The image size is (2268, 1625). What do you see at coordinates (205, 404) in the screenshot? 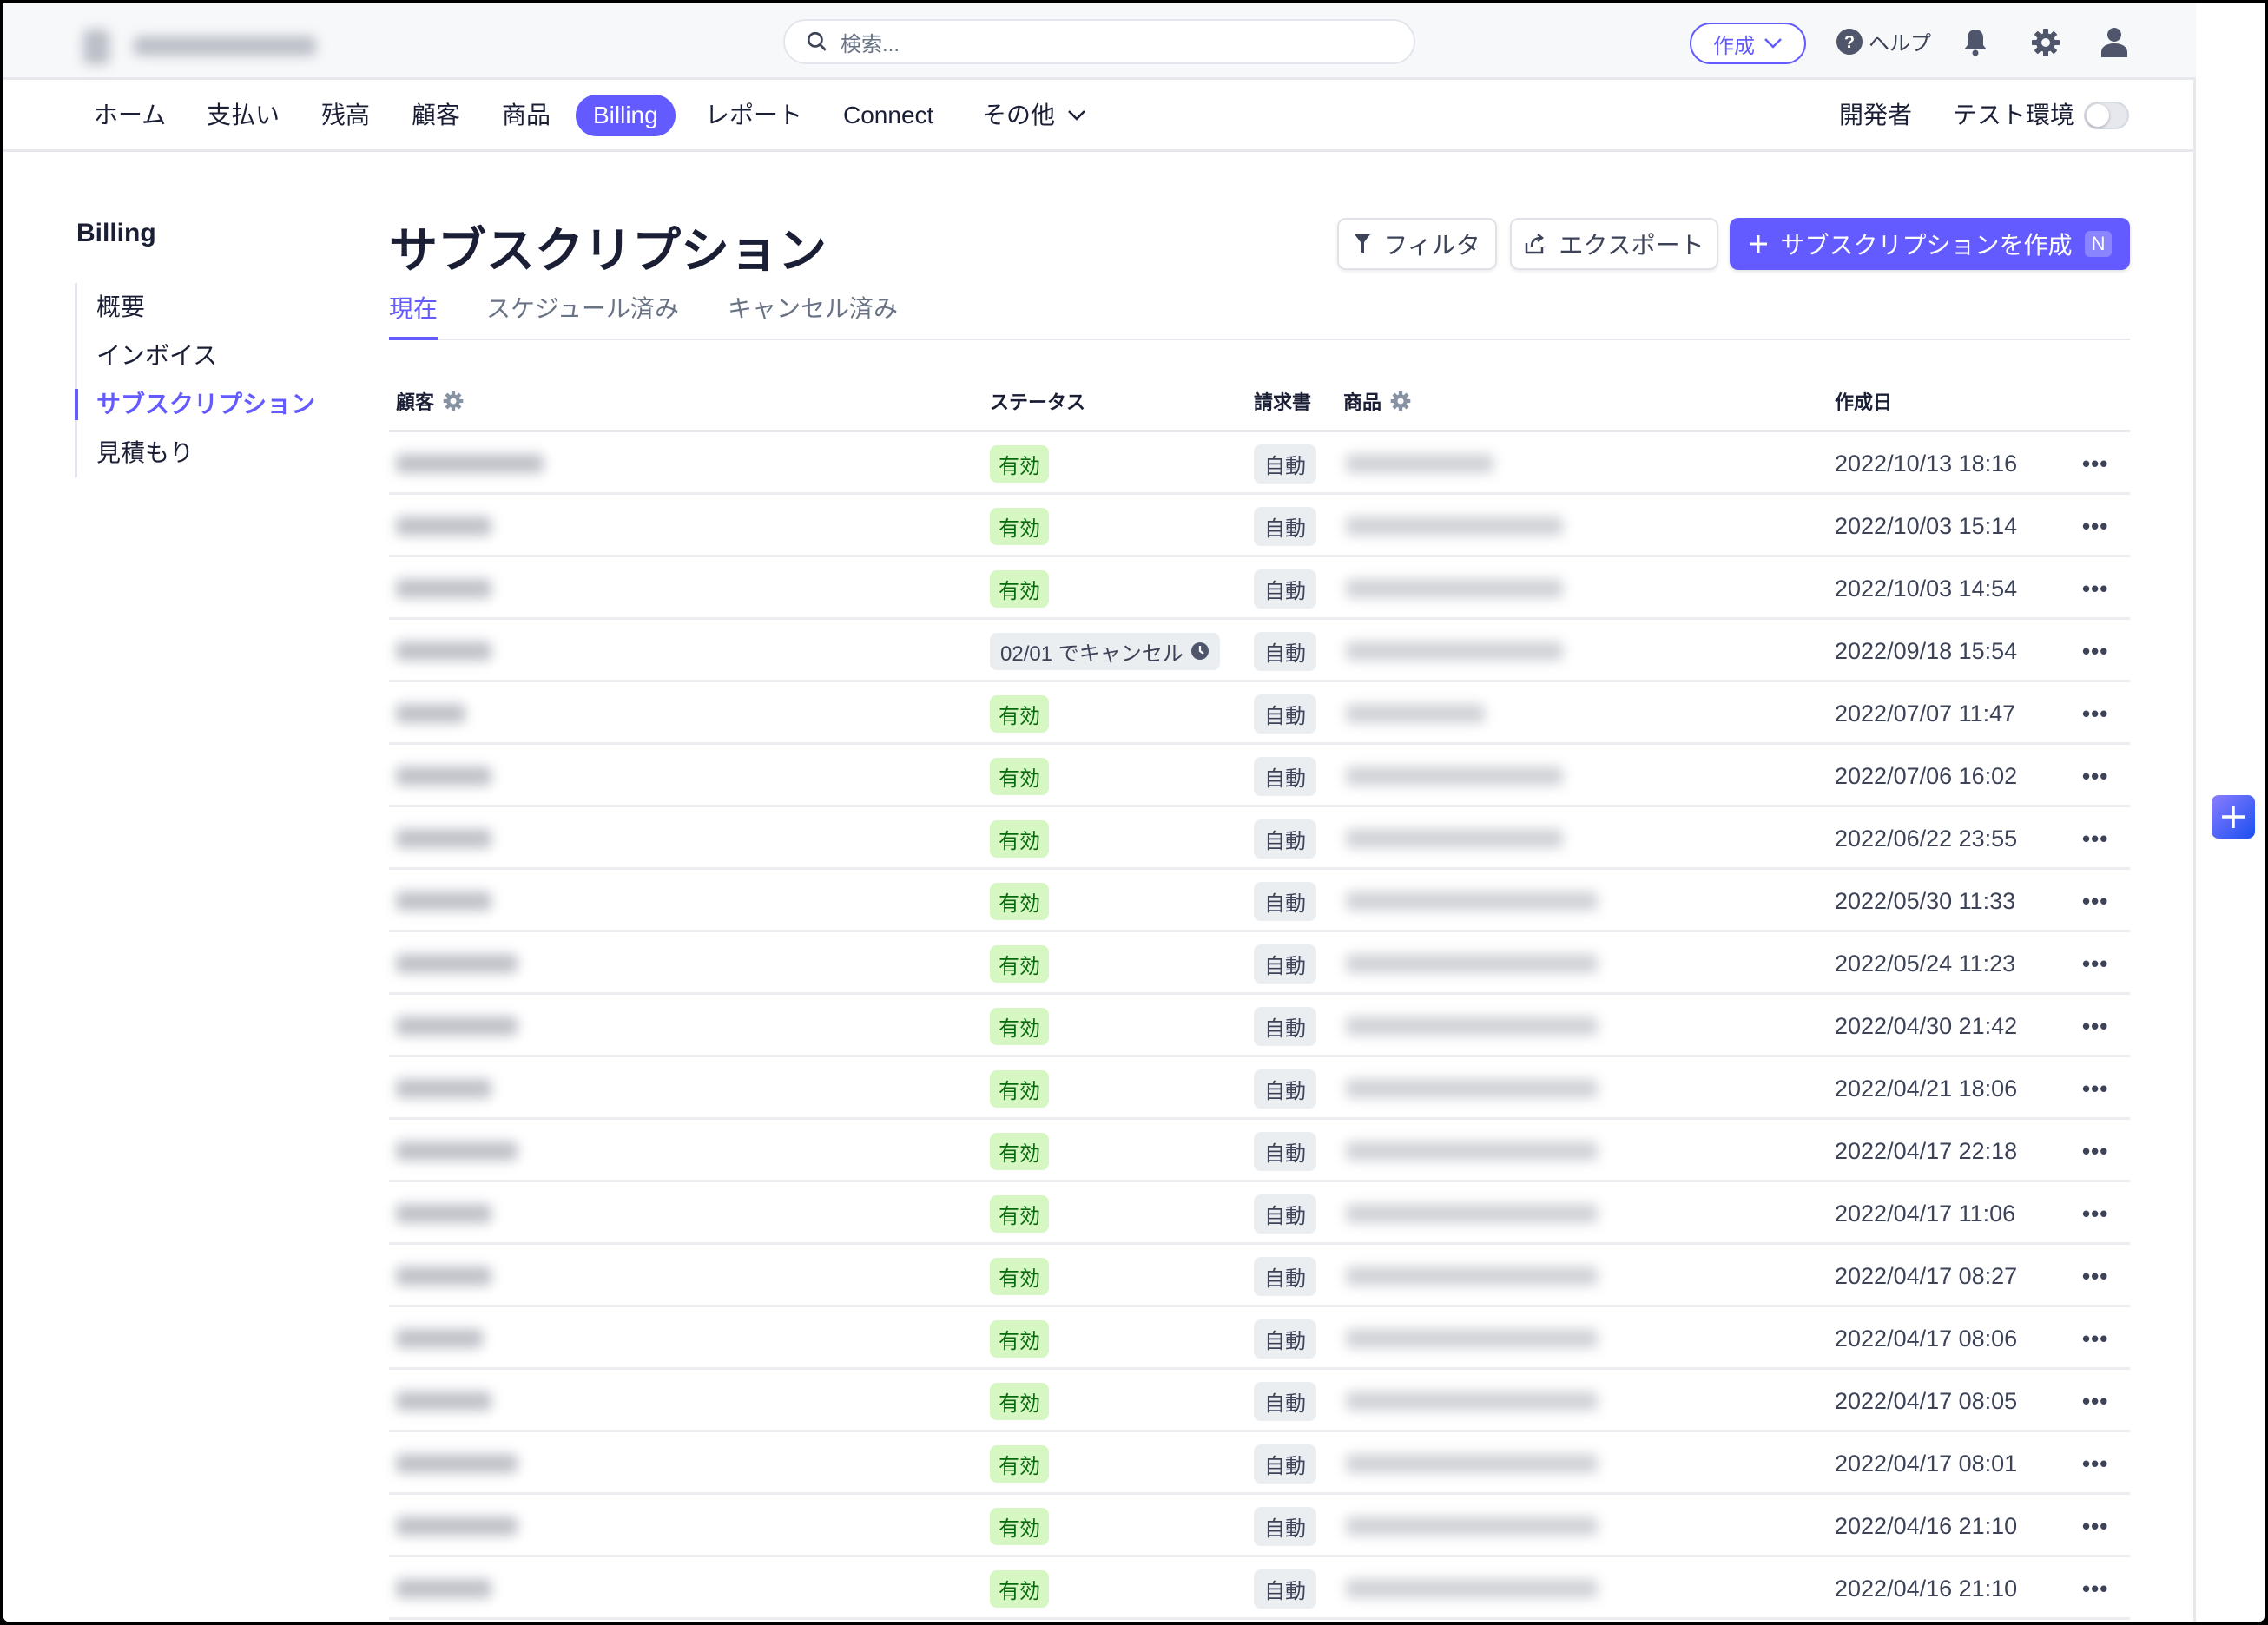
I see `sidebar-item-subscriptions: サブスクリプション` at bounding box center [205, 404].